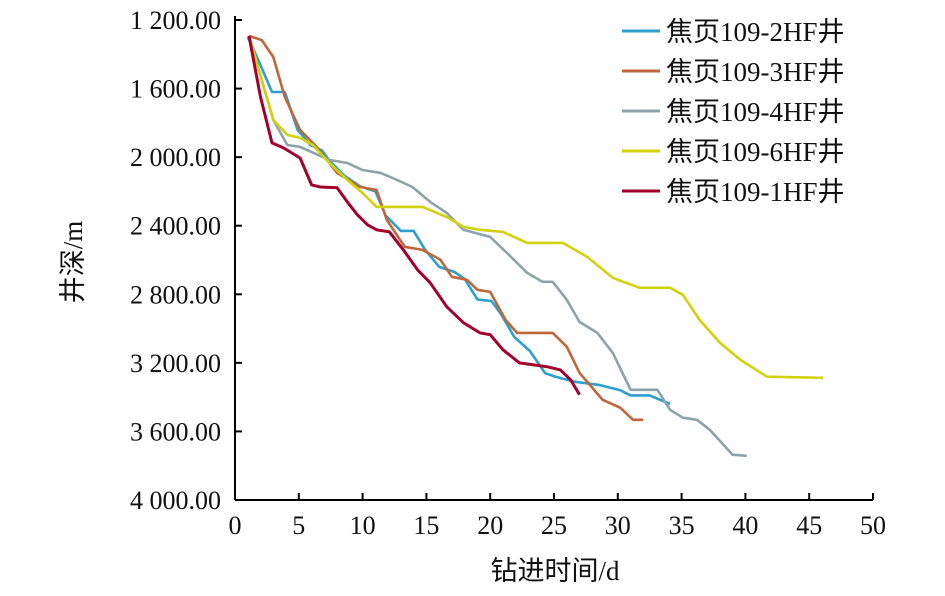  Describe the element at coordinates (175, 431) in the screenshot. I see `y-tick-label: 3 600.00` at that location.